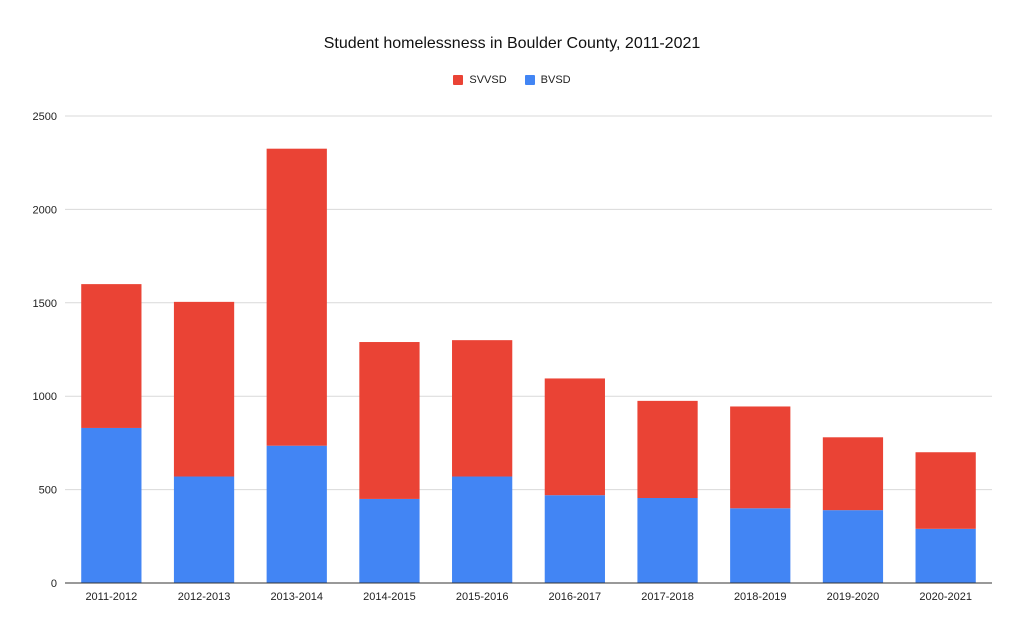  What do you see at coordinates (389, 597) in the screenshot?
I see `x-tick-label: 2014-2015` at bounding box center [389, 597].